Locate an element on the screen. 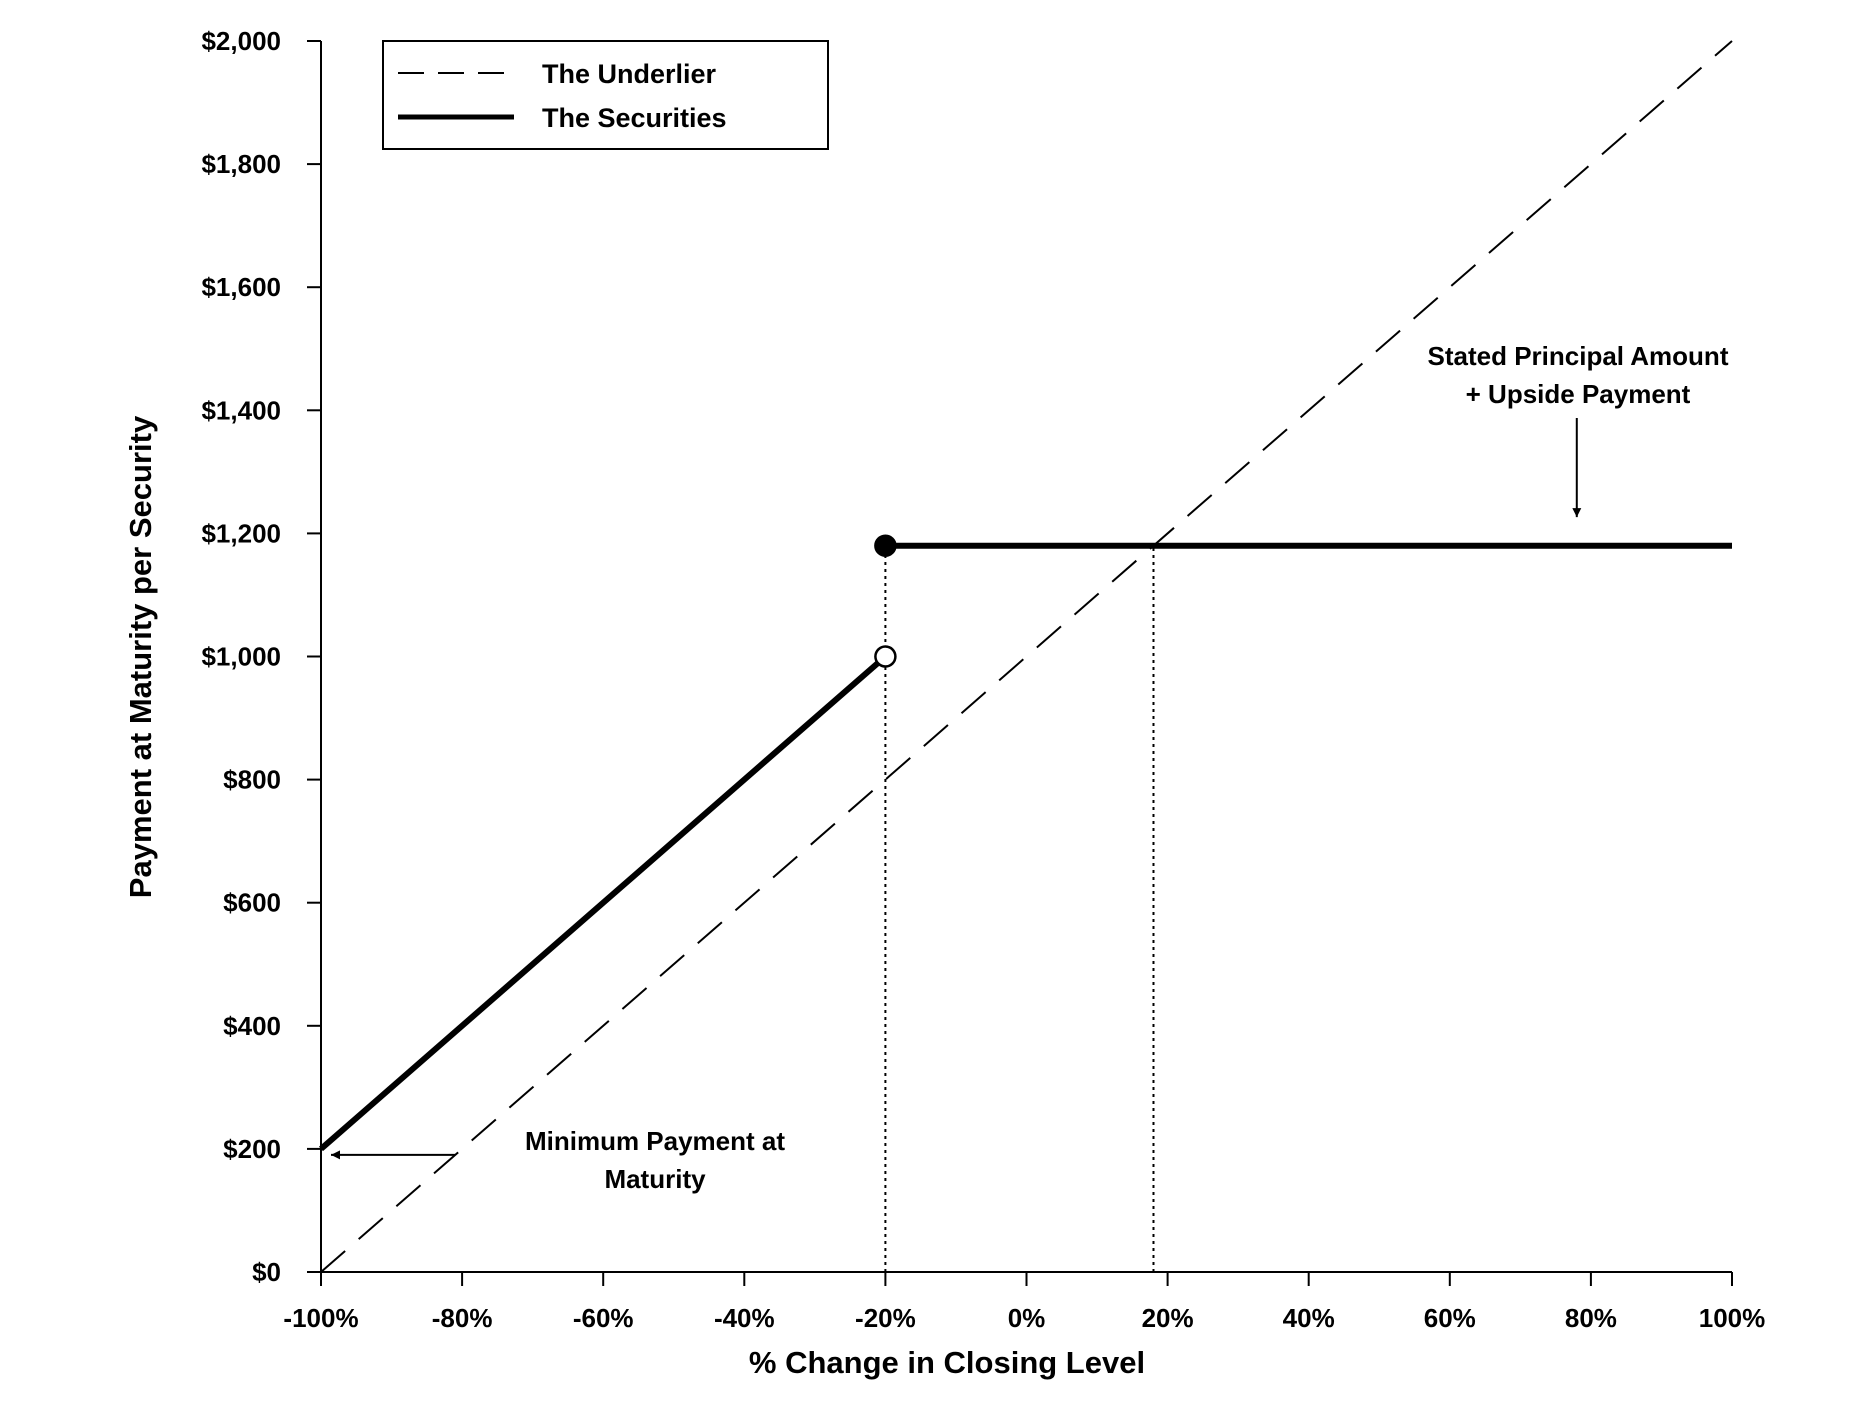  legend: The Underlier The Securities is located at coordinates (605, 95).